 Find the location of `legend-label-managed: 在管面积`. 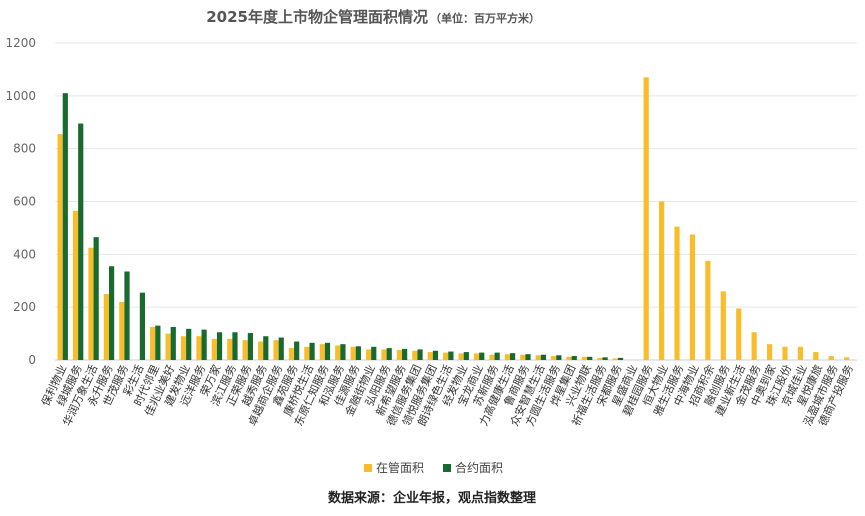

legend-label-managed: 在管面积 is located at coordinates (400, 467).